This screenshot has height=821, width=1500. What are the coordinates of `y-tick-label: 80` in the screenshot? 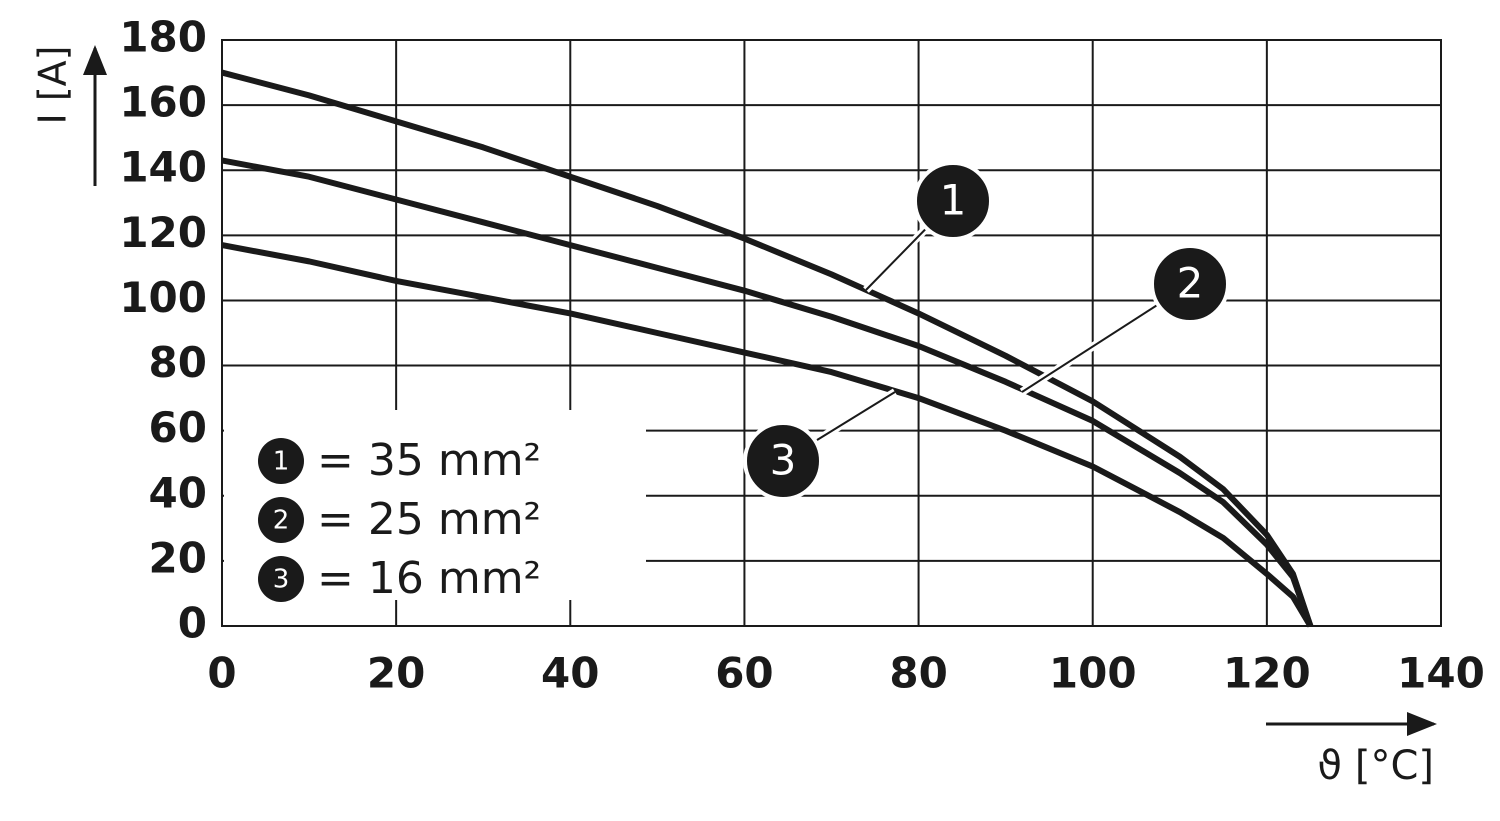 It's located at (178, 362).